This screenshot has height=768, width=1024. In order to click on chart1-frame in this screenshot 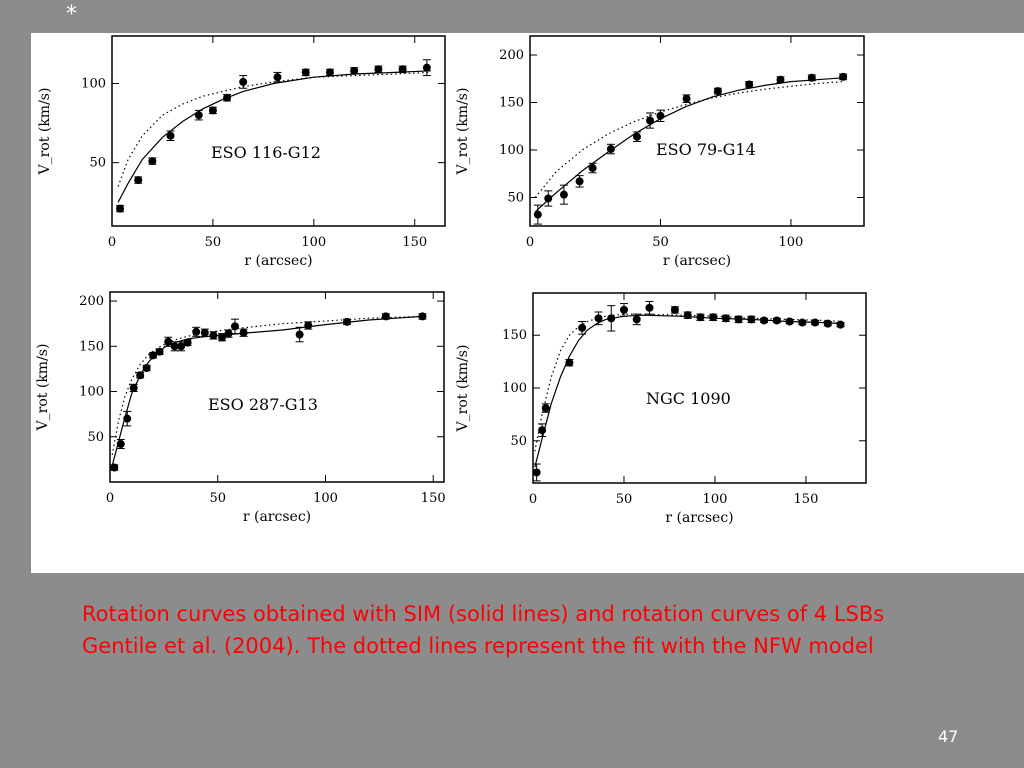, I will do `click(278, 131)`.